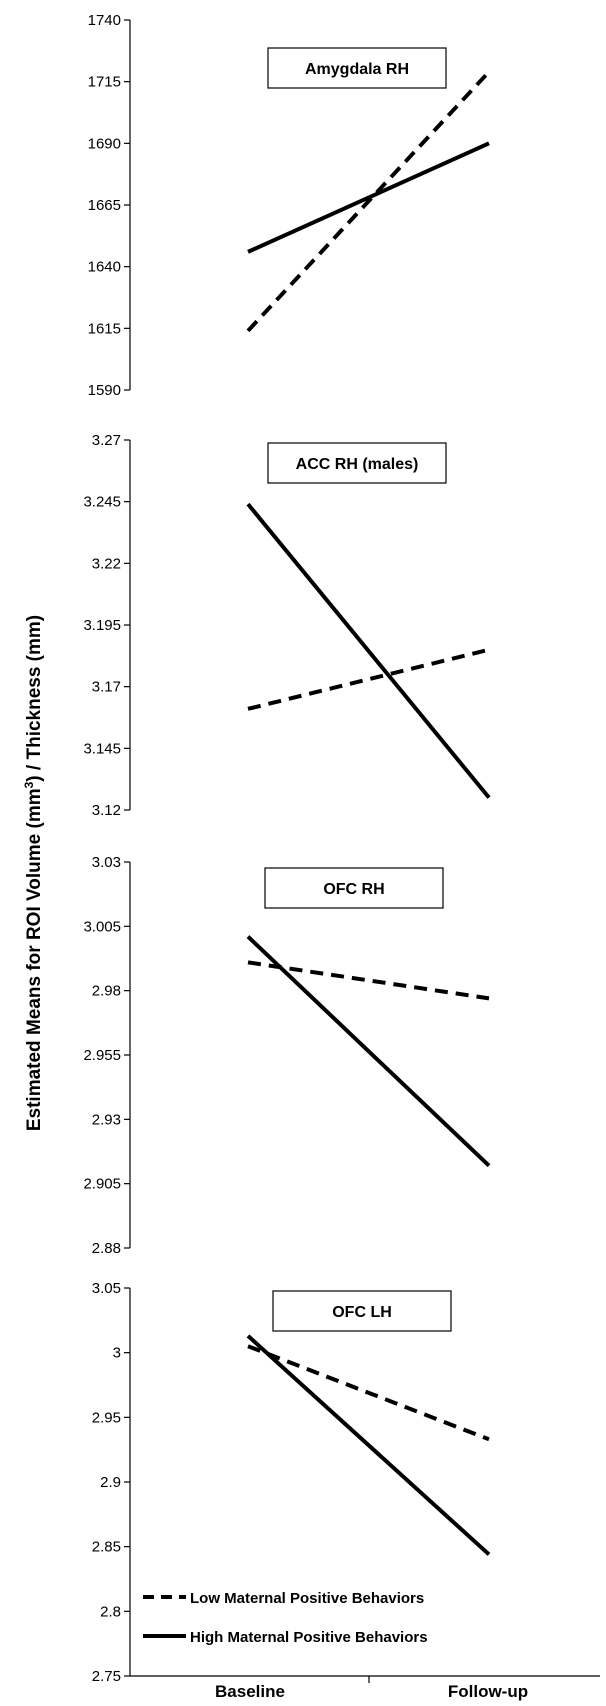 This screenshot has height=1706, width=606. I want to click on y-tick-label: 2.88, so click(106, 1248).